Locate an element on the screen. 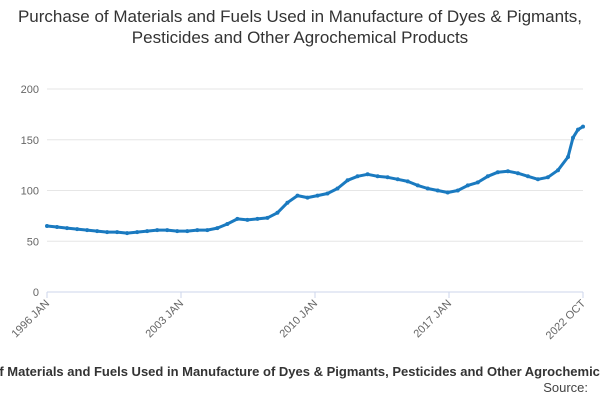 The image size is (600, 400). x-tick-label: 2003 JAN is located at coordinates (164, 319).